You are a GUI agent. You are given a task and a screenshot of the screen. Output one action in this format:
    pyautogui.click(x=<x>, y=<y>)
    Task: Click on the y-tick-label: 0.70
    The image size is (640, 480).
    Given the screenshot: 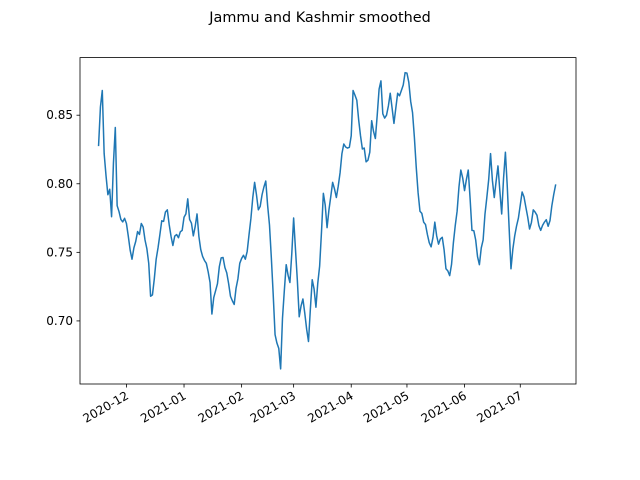 What is the action you would take?
    pyautogui.click(x=59, y=321)
    